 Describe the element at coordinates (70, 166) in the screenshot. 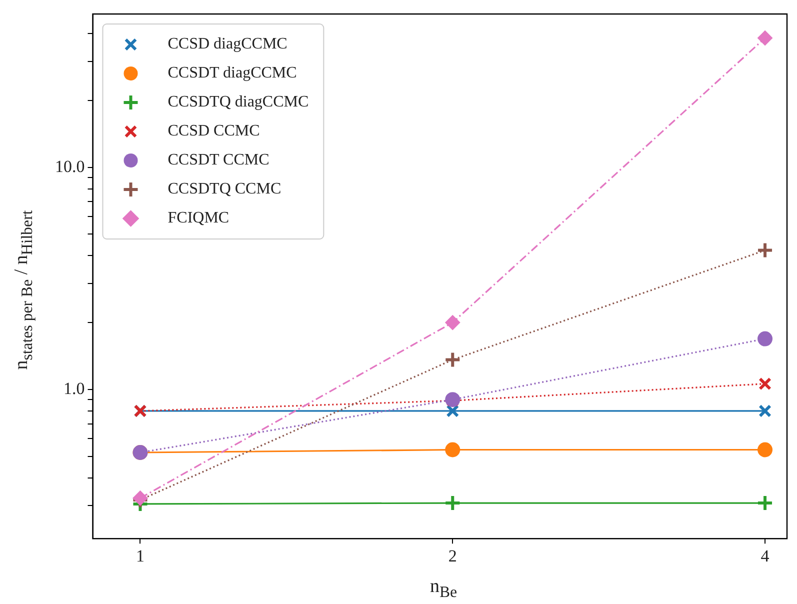

I see `y-tick-label: 10.0` at that location.